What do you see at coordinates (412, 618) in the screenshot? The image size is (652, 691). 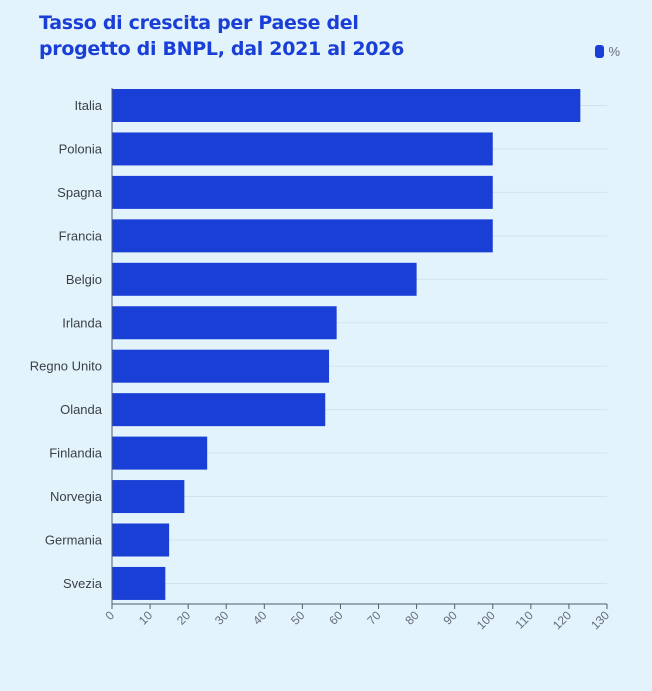 I see `x-tick-label: 80` at bounding box center [412, 618].